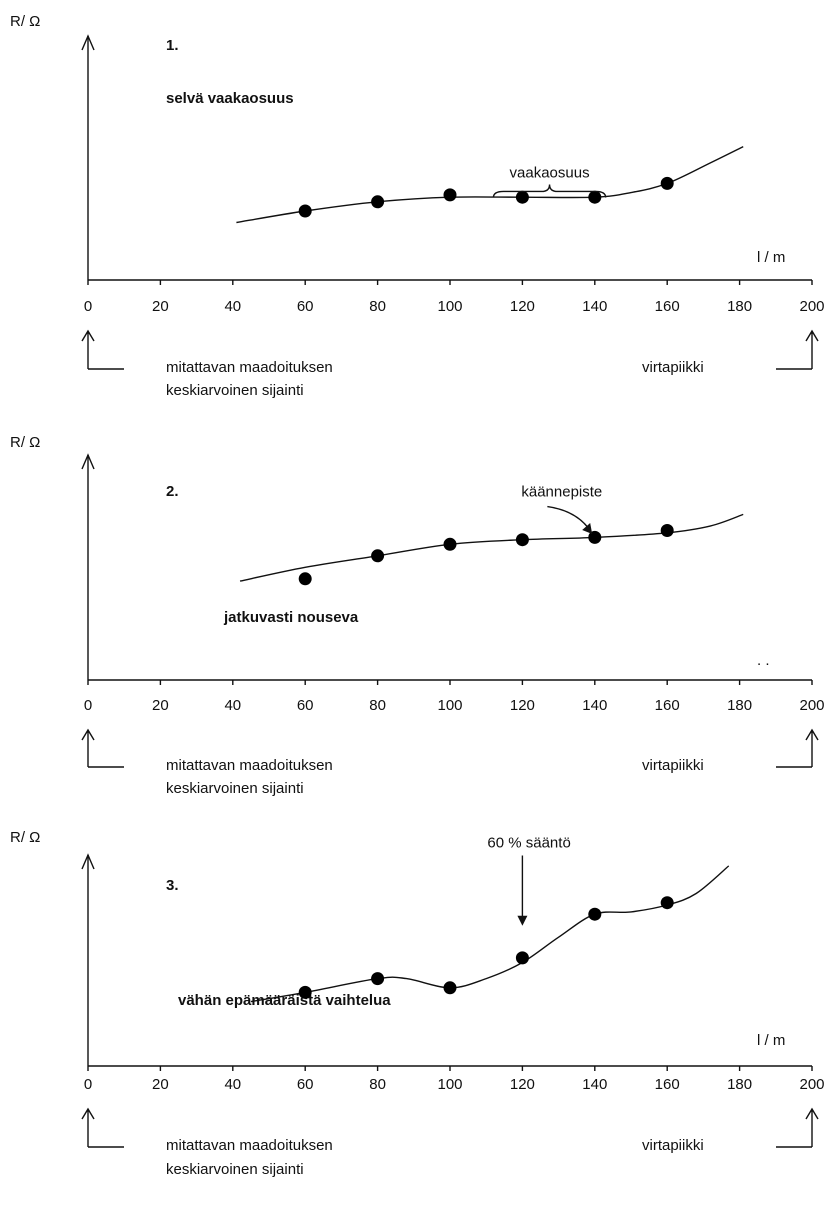  Describe the element at coordinates (291, 617) in the screenshot. I see `panel-description: jatkuvasti nouseva` at that location.